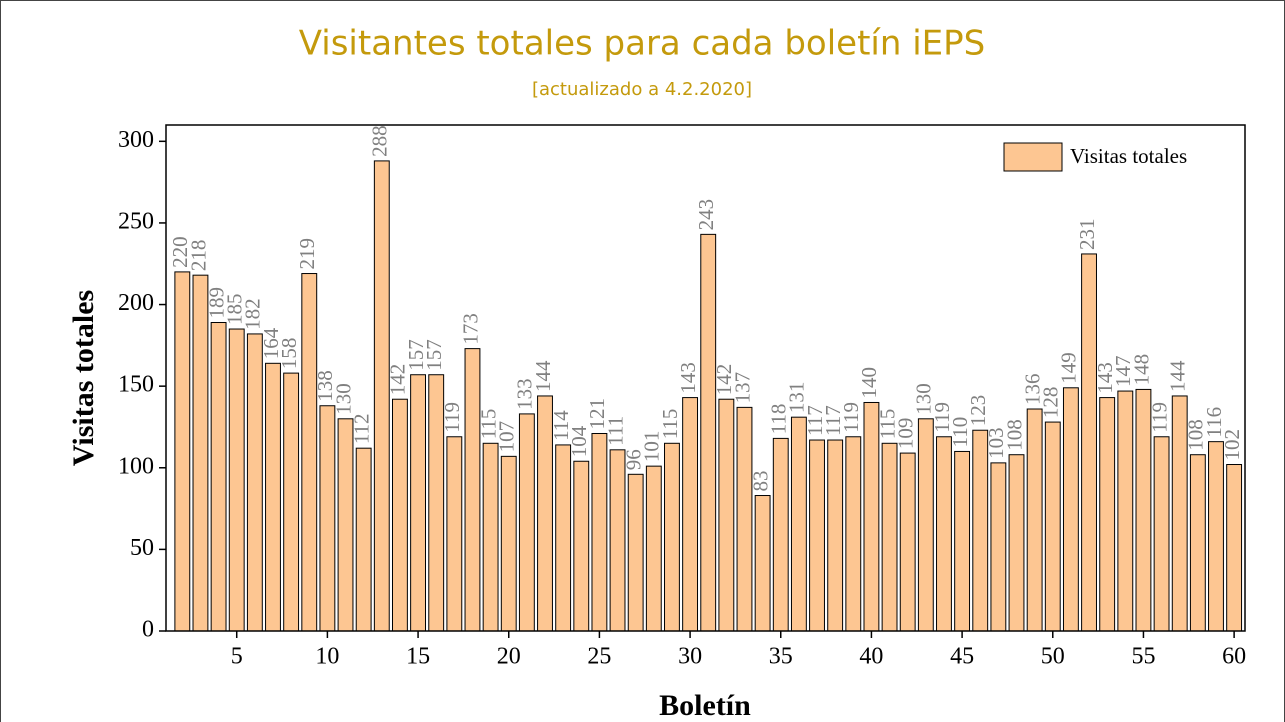  I want to click on value-label: 114, so click(561, 425).